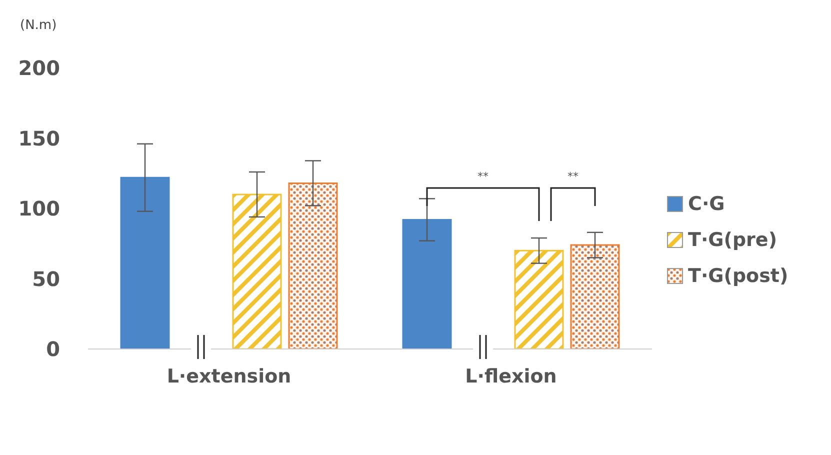 Image resolution: width=831 pixels, height=455 pixels. What do you see at coordinates (39, 68) in the screenshot?
I see `y-tick-label: 200` at bounding box center [39, 68].